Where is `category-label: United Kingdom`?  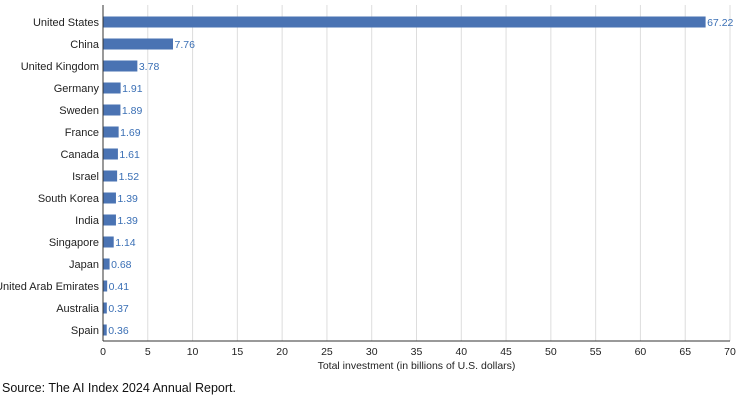
category-label: United Kingdom is located at coordinates (60, 67).